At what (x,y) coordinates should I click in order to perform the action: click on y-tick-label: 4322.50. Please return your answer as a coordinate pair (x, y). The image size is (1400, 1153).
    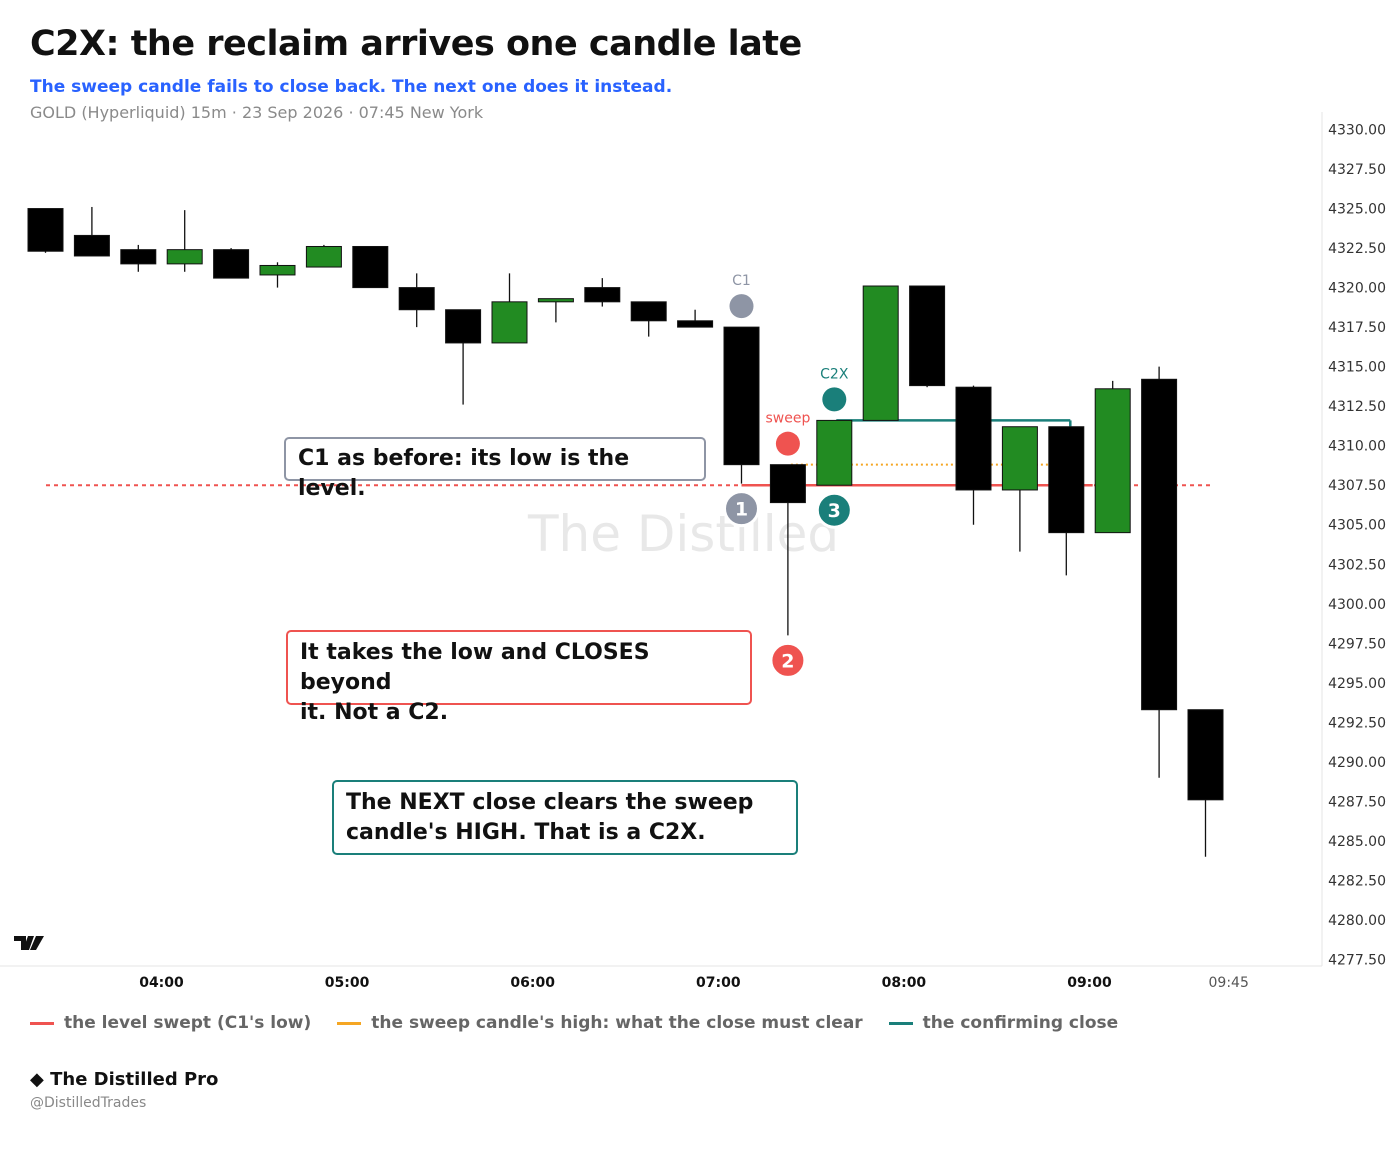
    Looking at the image, I should click on (1357, 249).